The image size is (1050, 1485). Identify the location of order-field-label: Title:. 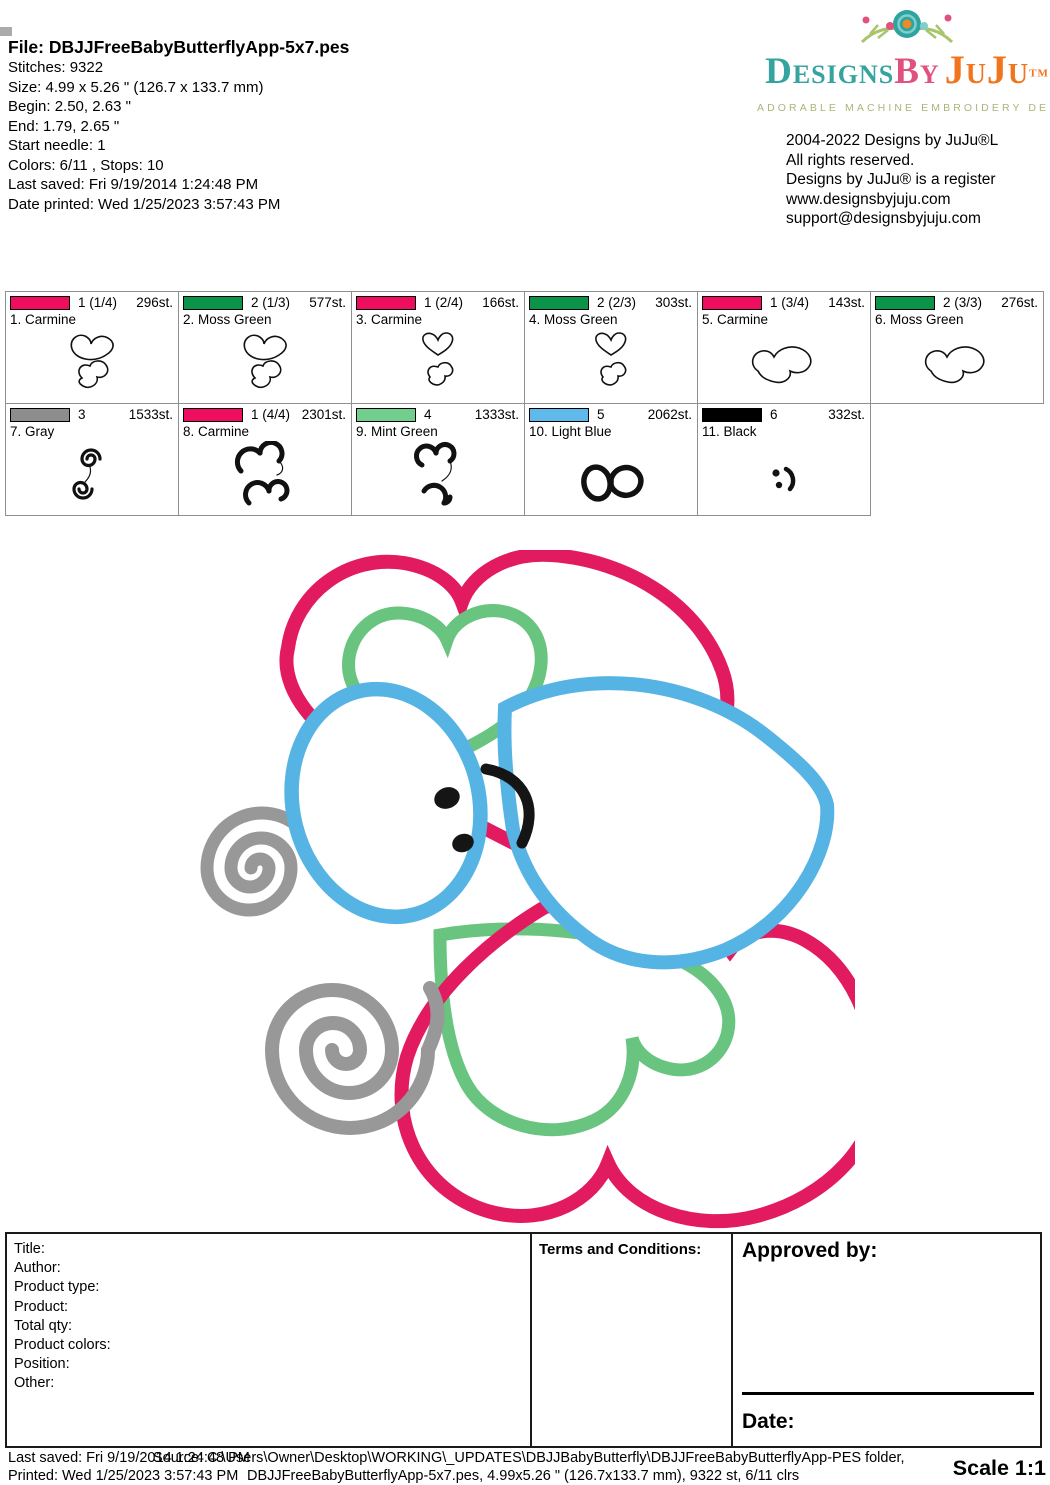
(29, 1249).